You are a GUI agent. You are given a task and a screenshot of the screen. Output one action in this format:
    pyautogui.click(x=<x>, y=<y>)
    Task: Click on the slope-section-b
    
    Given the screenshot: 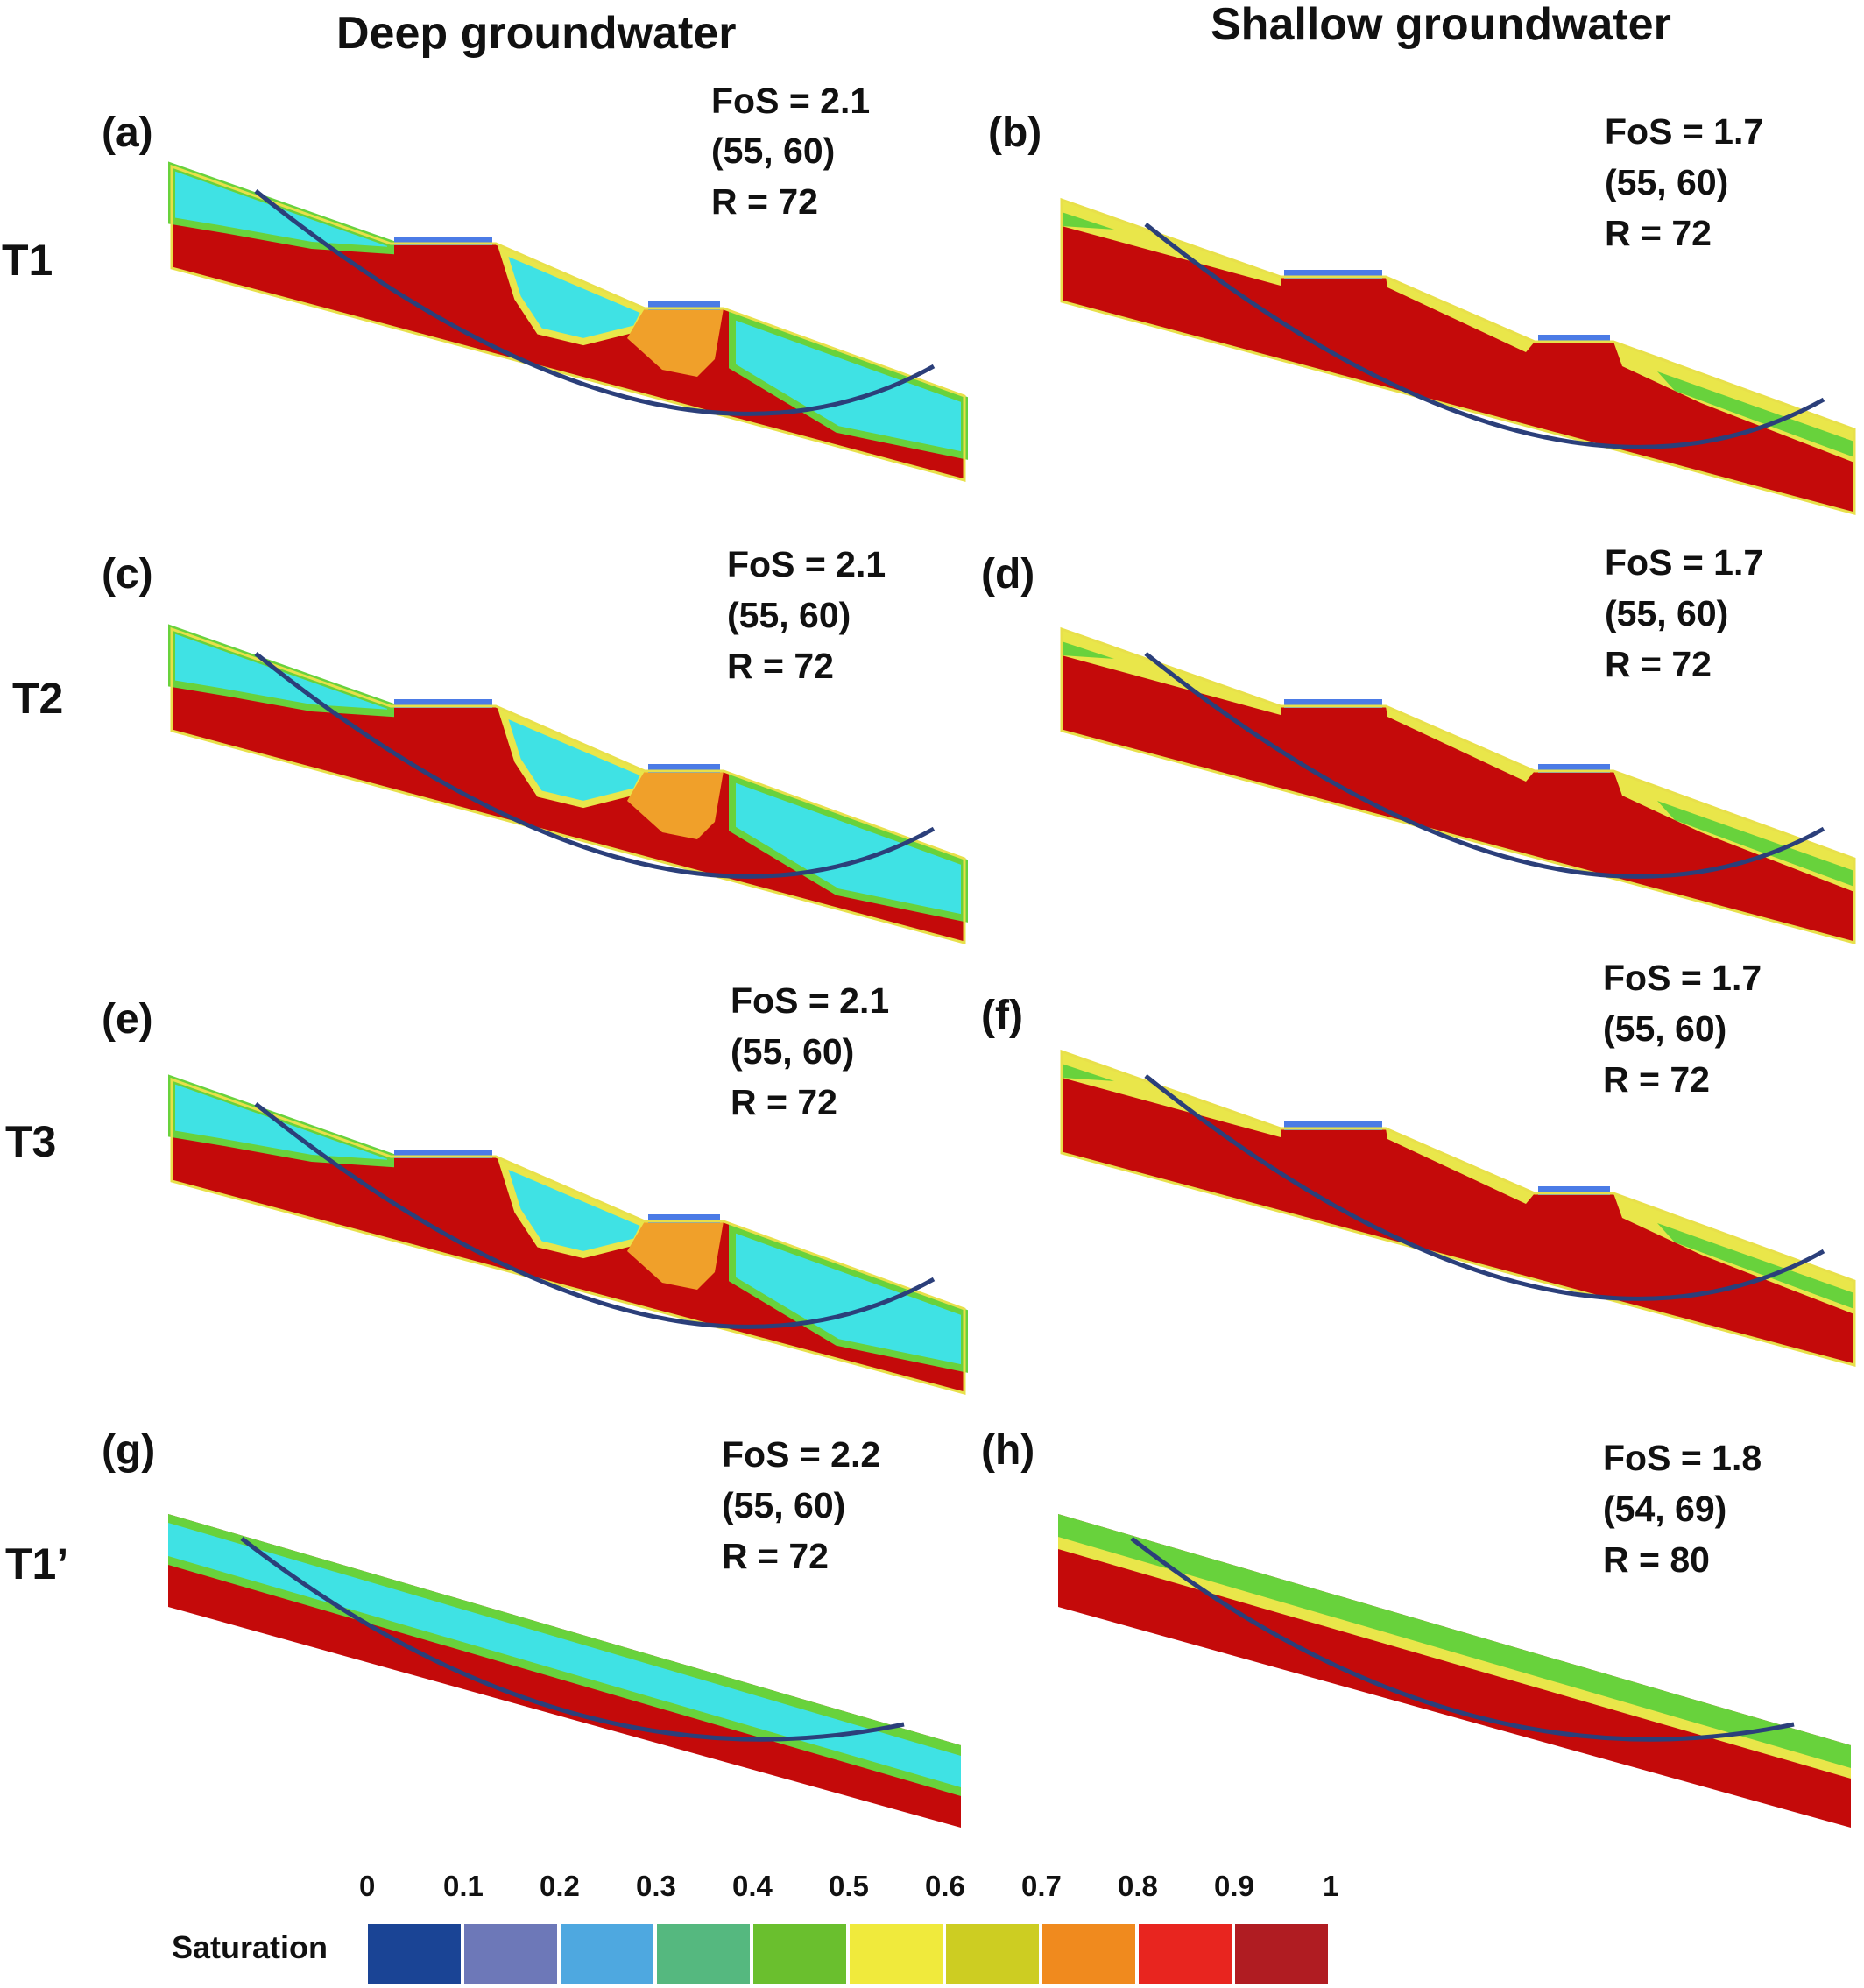 What is the action you would take?
    pyautogui.click(x=1458, y=356)
    